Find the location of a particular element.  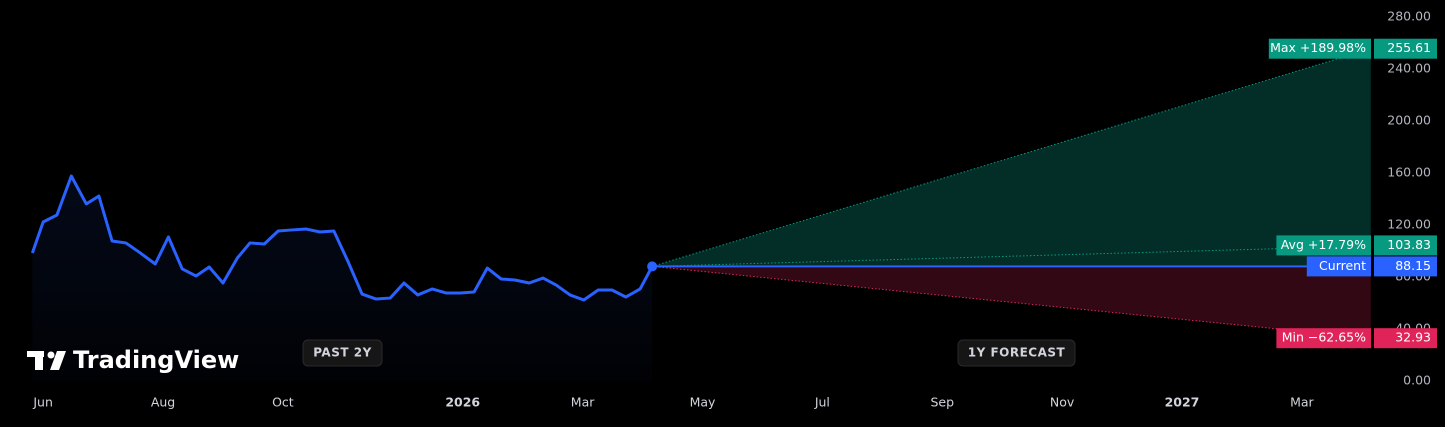

forecast-badge: 1Y FORECAST is located at coordinates (1016, 353).